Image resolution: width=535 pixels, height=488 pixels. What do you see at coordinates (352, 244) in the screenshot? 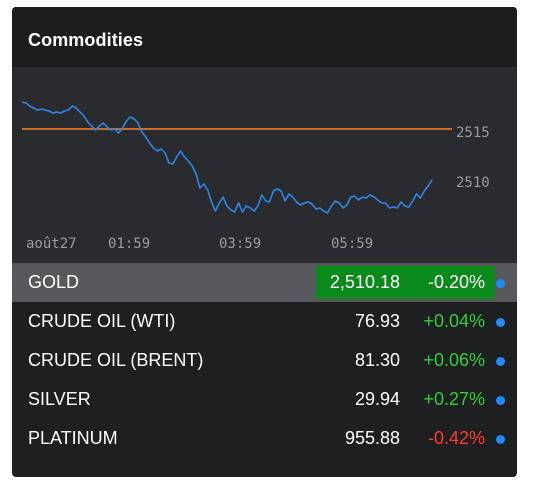
I see `x-tick-label: 05:59` at bounding box center [352, 244].